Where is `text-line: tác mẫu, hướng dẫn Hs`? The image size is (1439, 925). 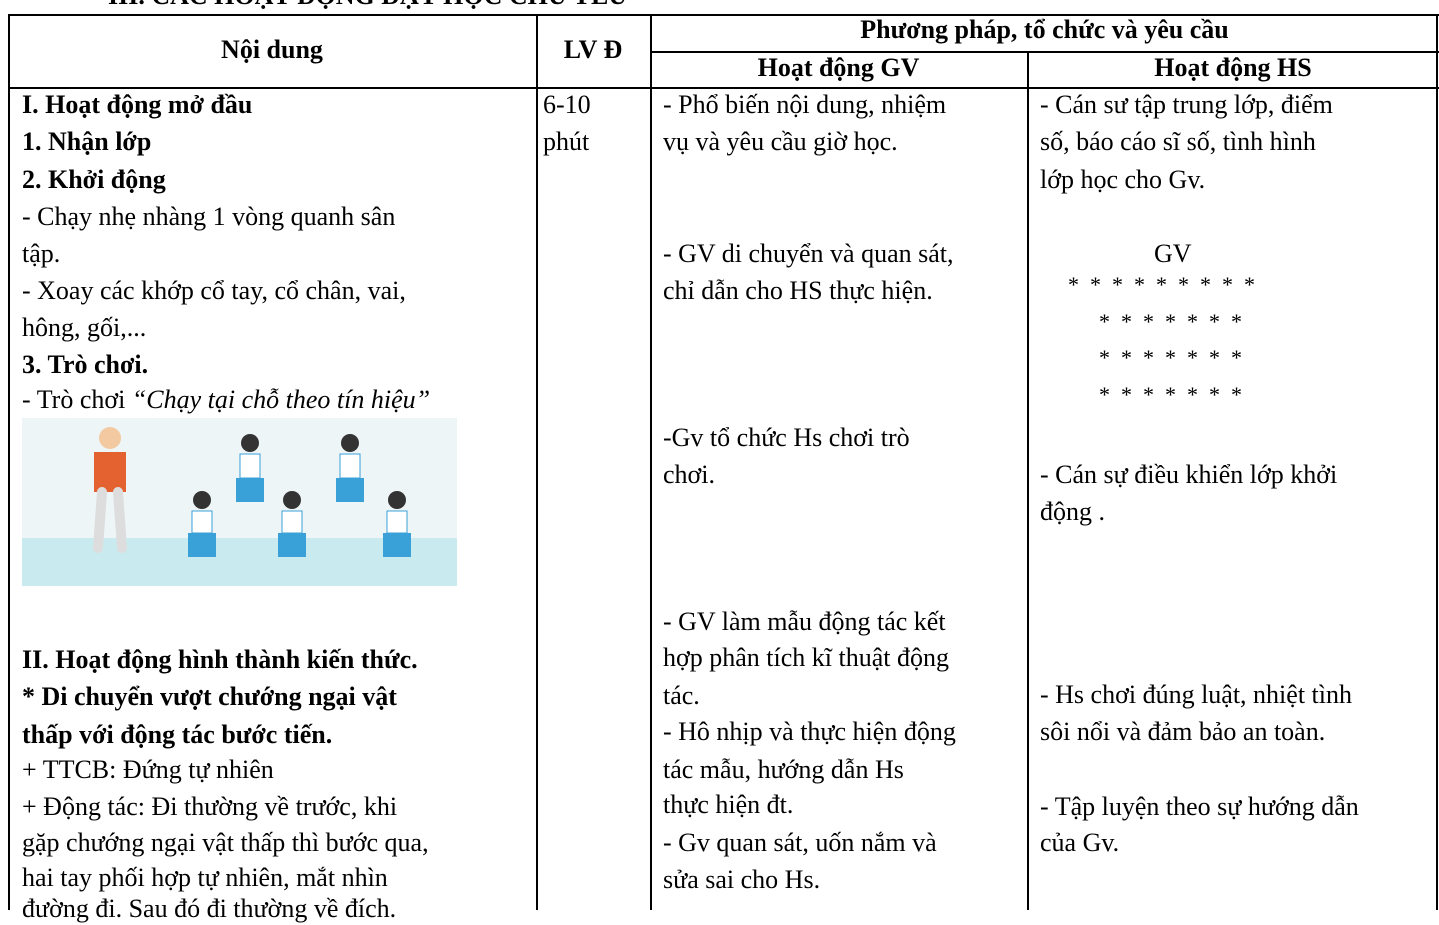 text-line: tác mẫu, hướng dẫn Hs is located at coordinates (783, 769).